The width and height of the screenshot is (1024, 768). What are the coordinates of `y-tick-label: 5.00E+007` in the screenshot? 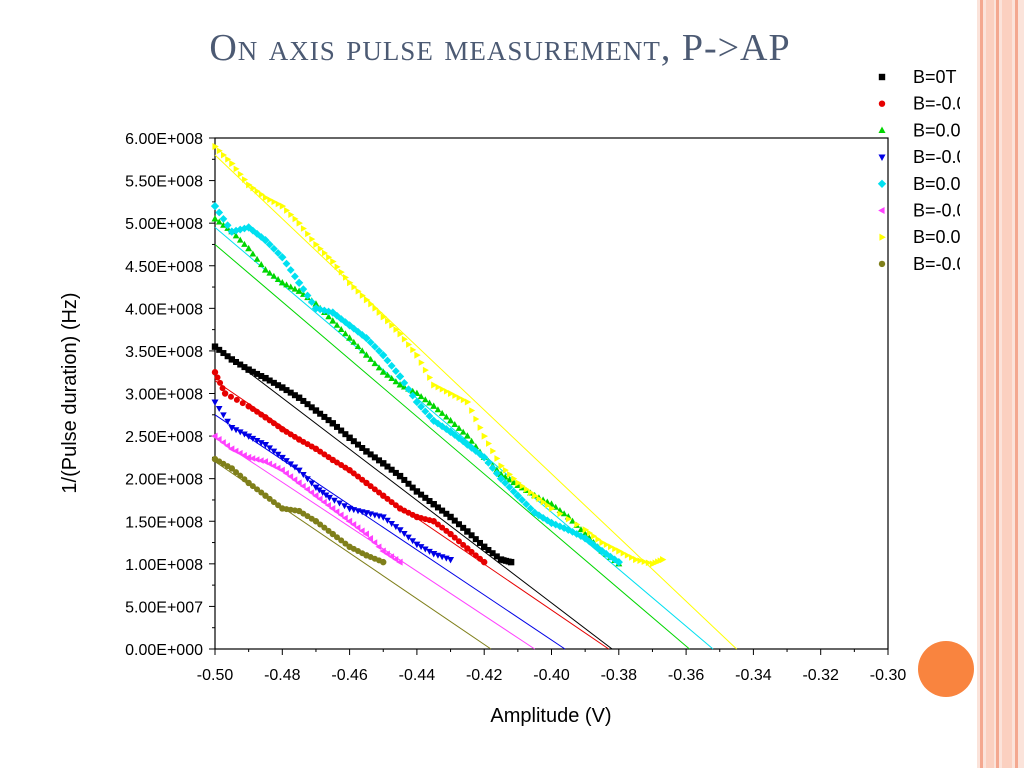 It's located at (164, 607).